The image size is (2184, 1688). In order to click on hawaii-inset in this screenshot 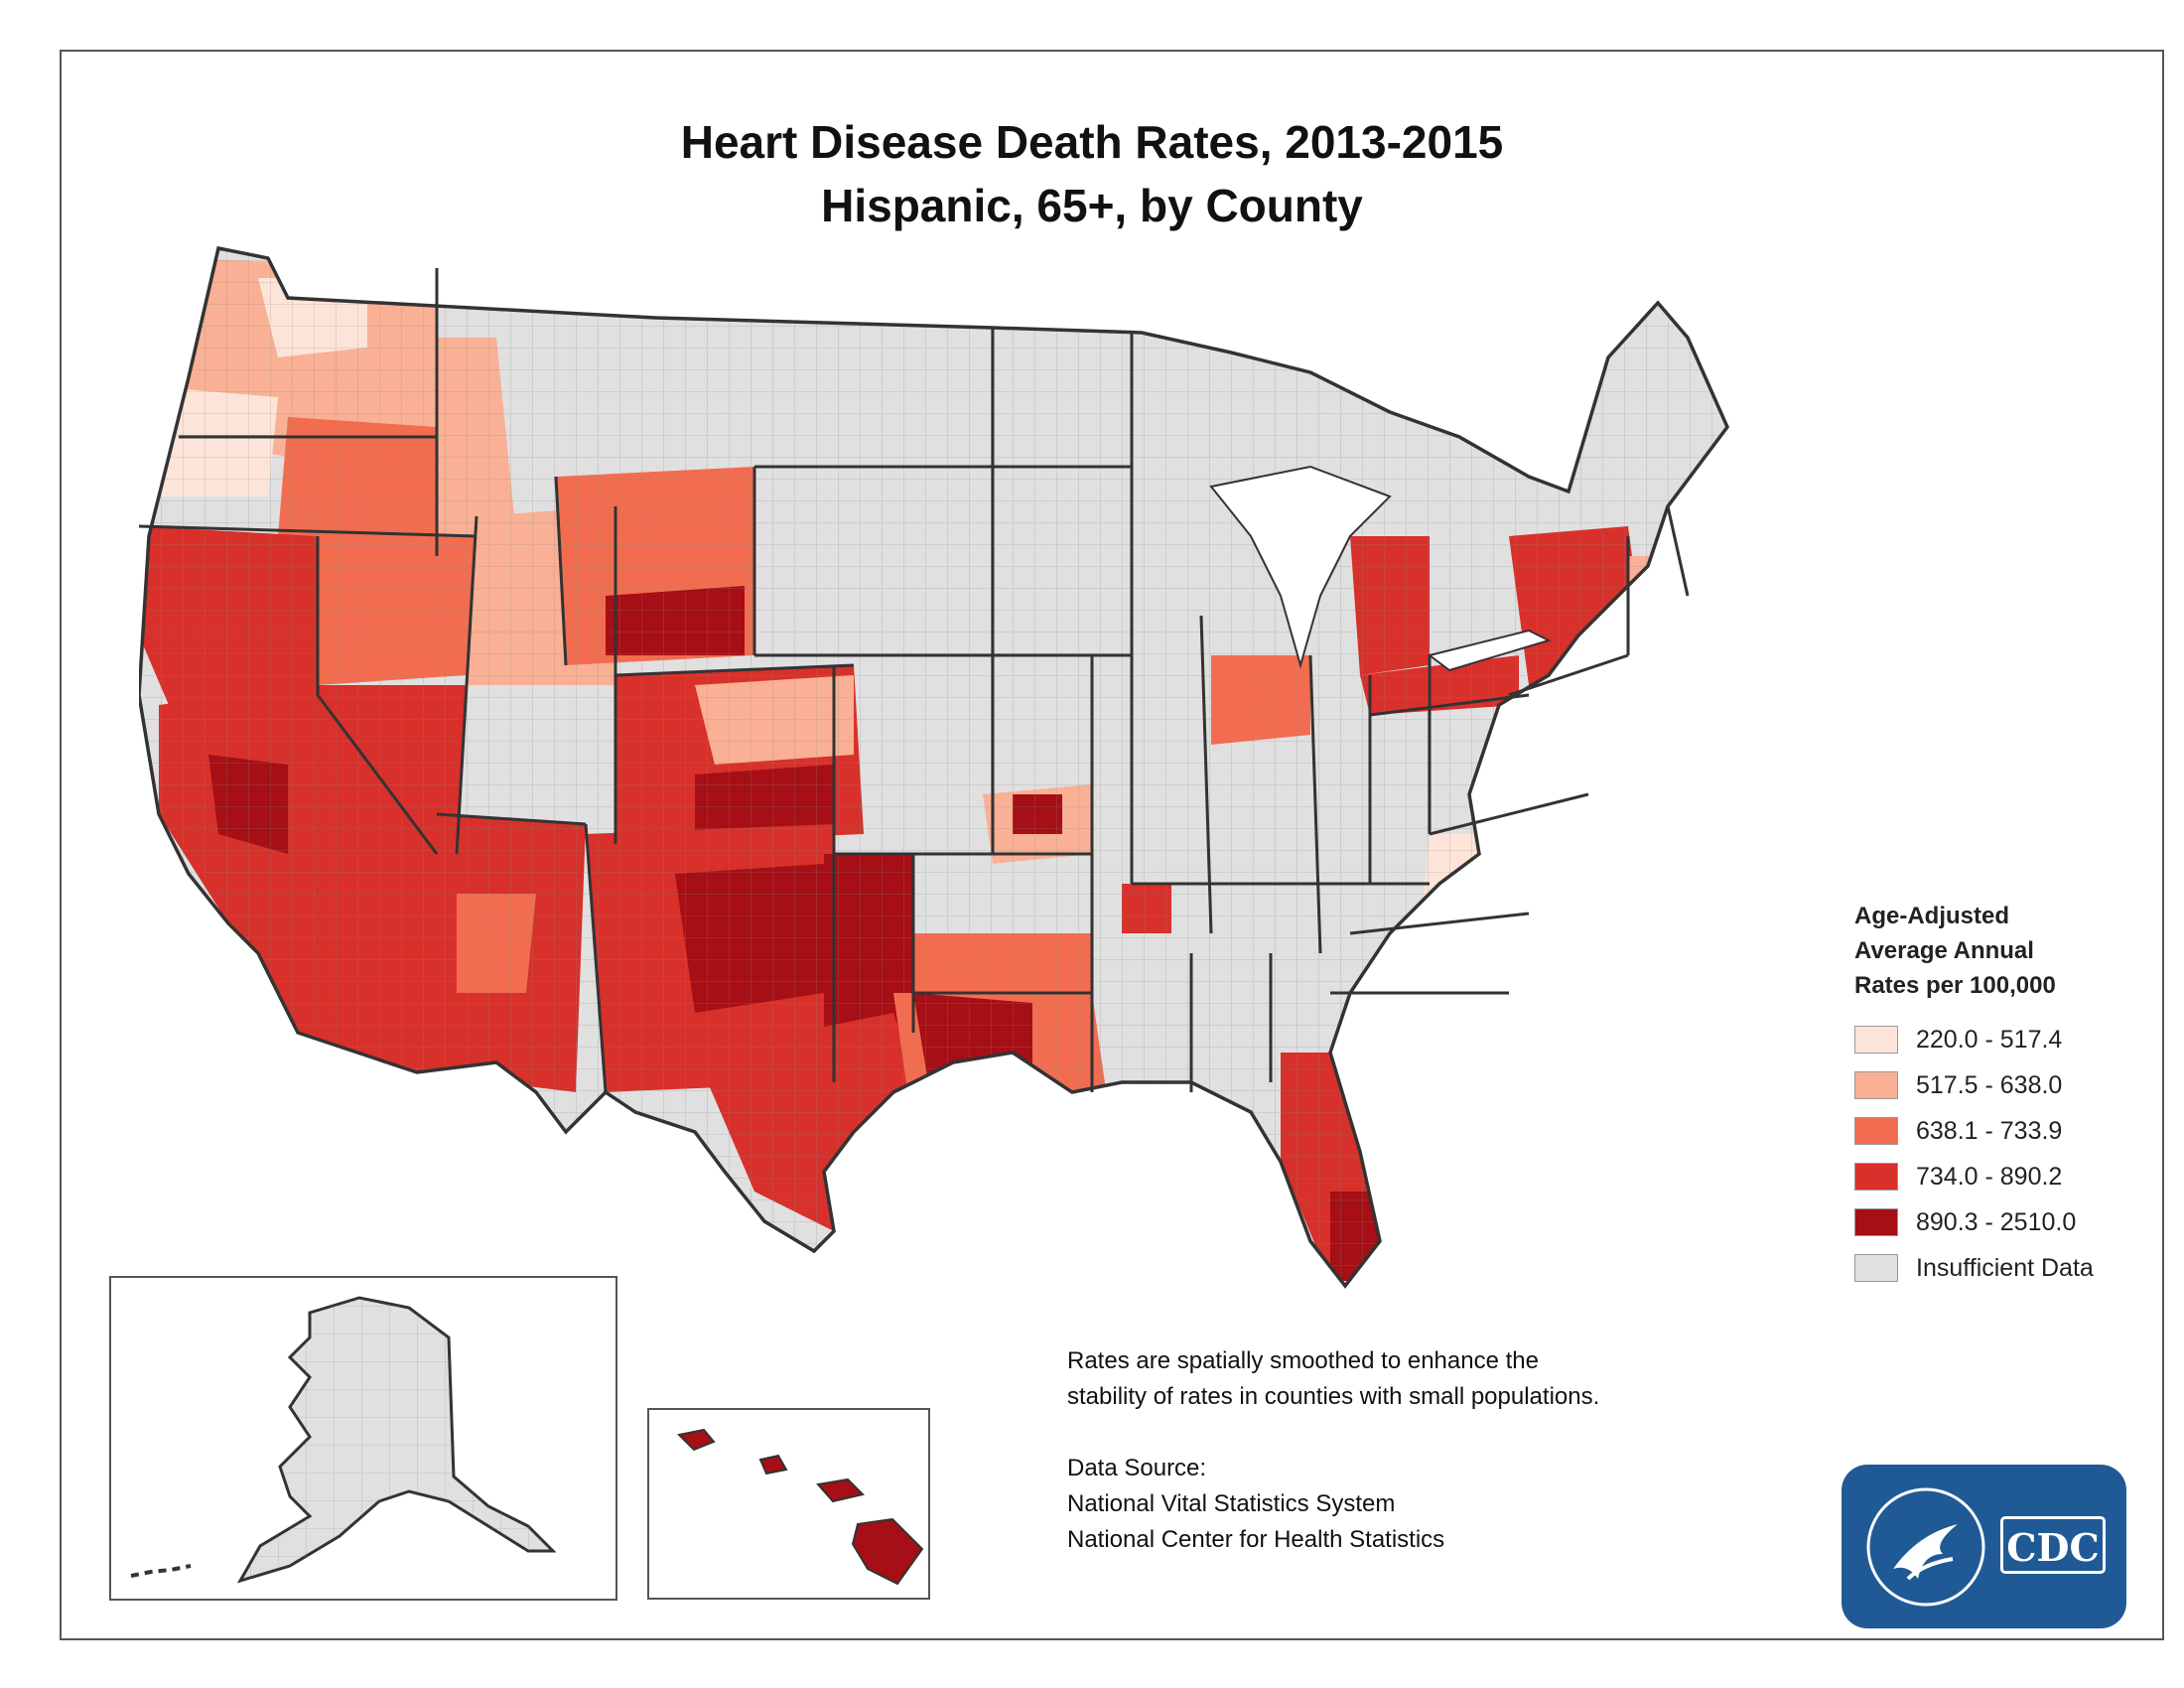, I will do `click(788, 1504)`.